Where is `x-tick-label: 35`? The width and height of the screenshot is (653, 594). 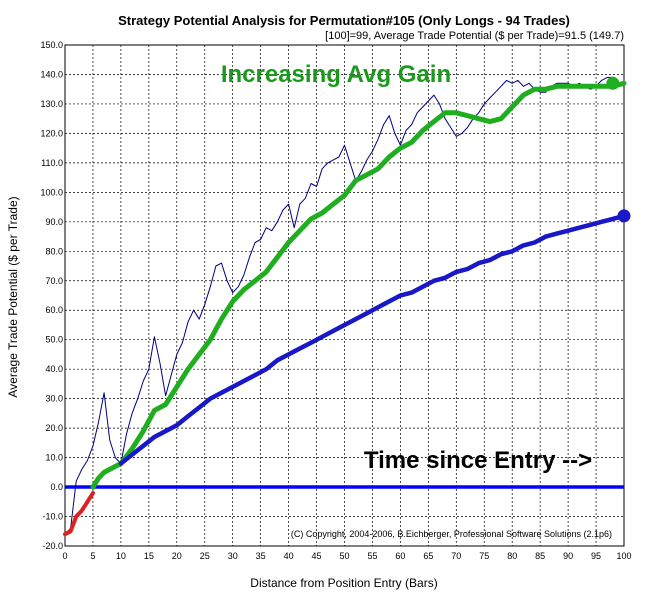 x-tick-label: 35 is located at coordinates (261, 556).